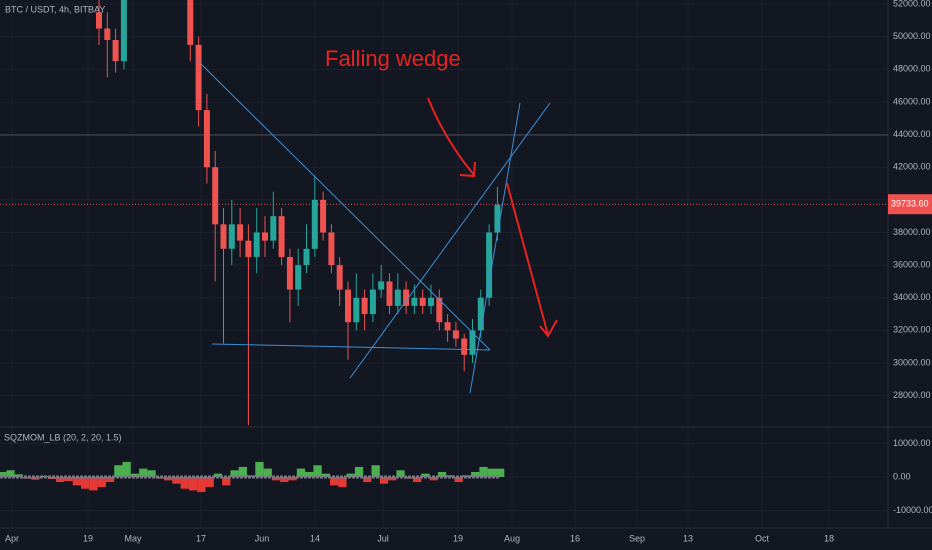  What do you see at coordinates (688, 538) in the screenshot?
I see `x-tick-label: 13` at bounding box center [688, 538].